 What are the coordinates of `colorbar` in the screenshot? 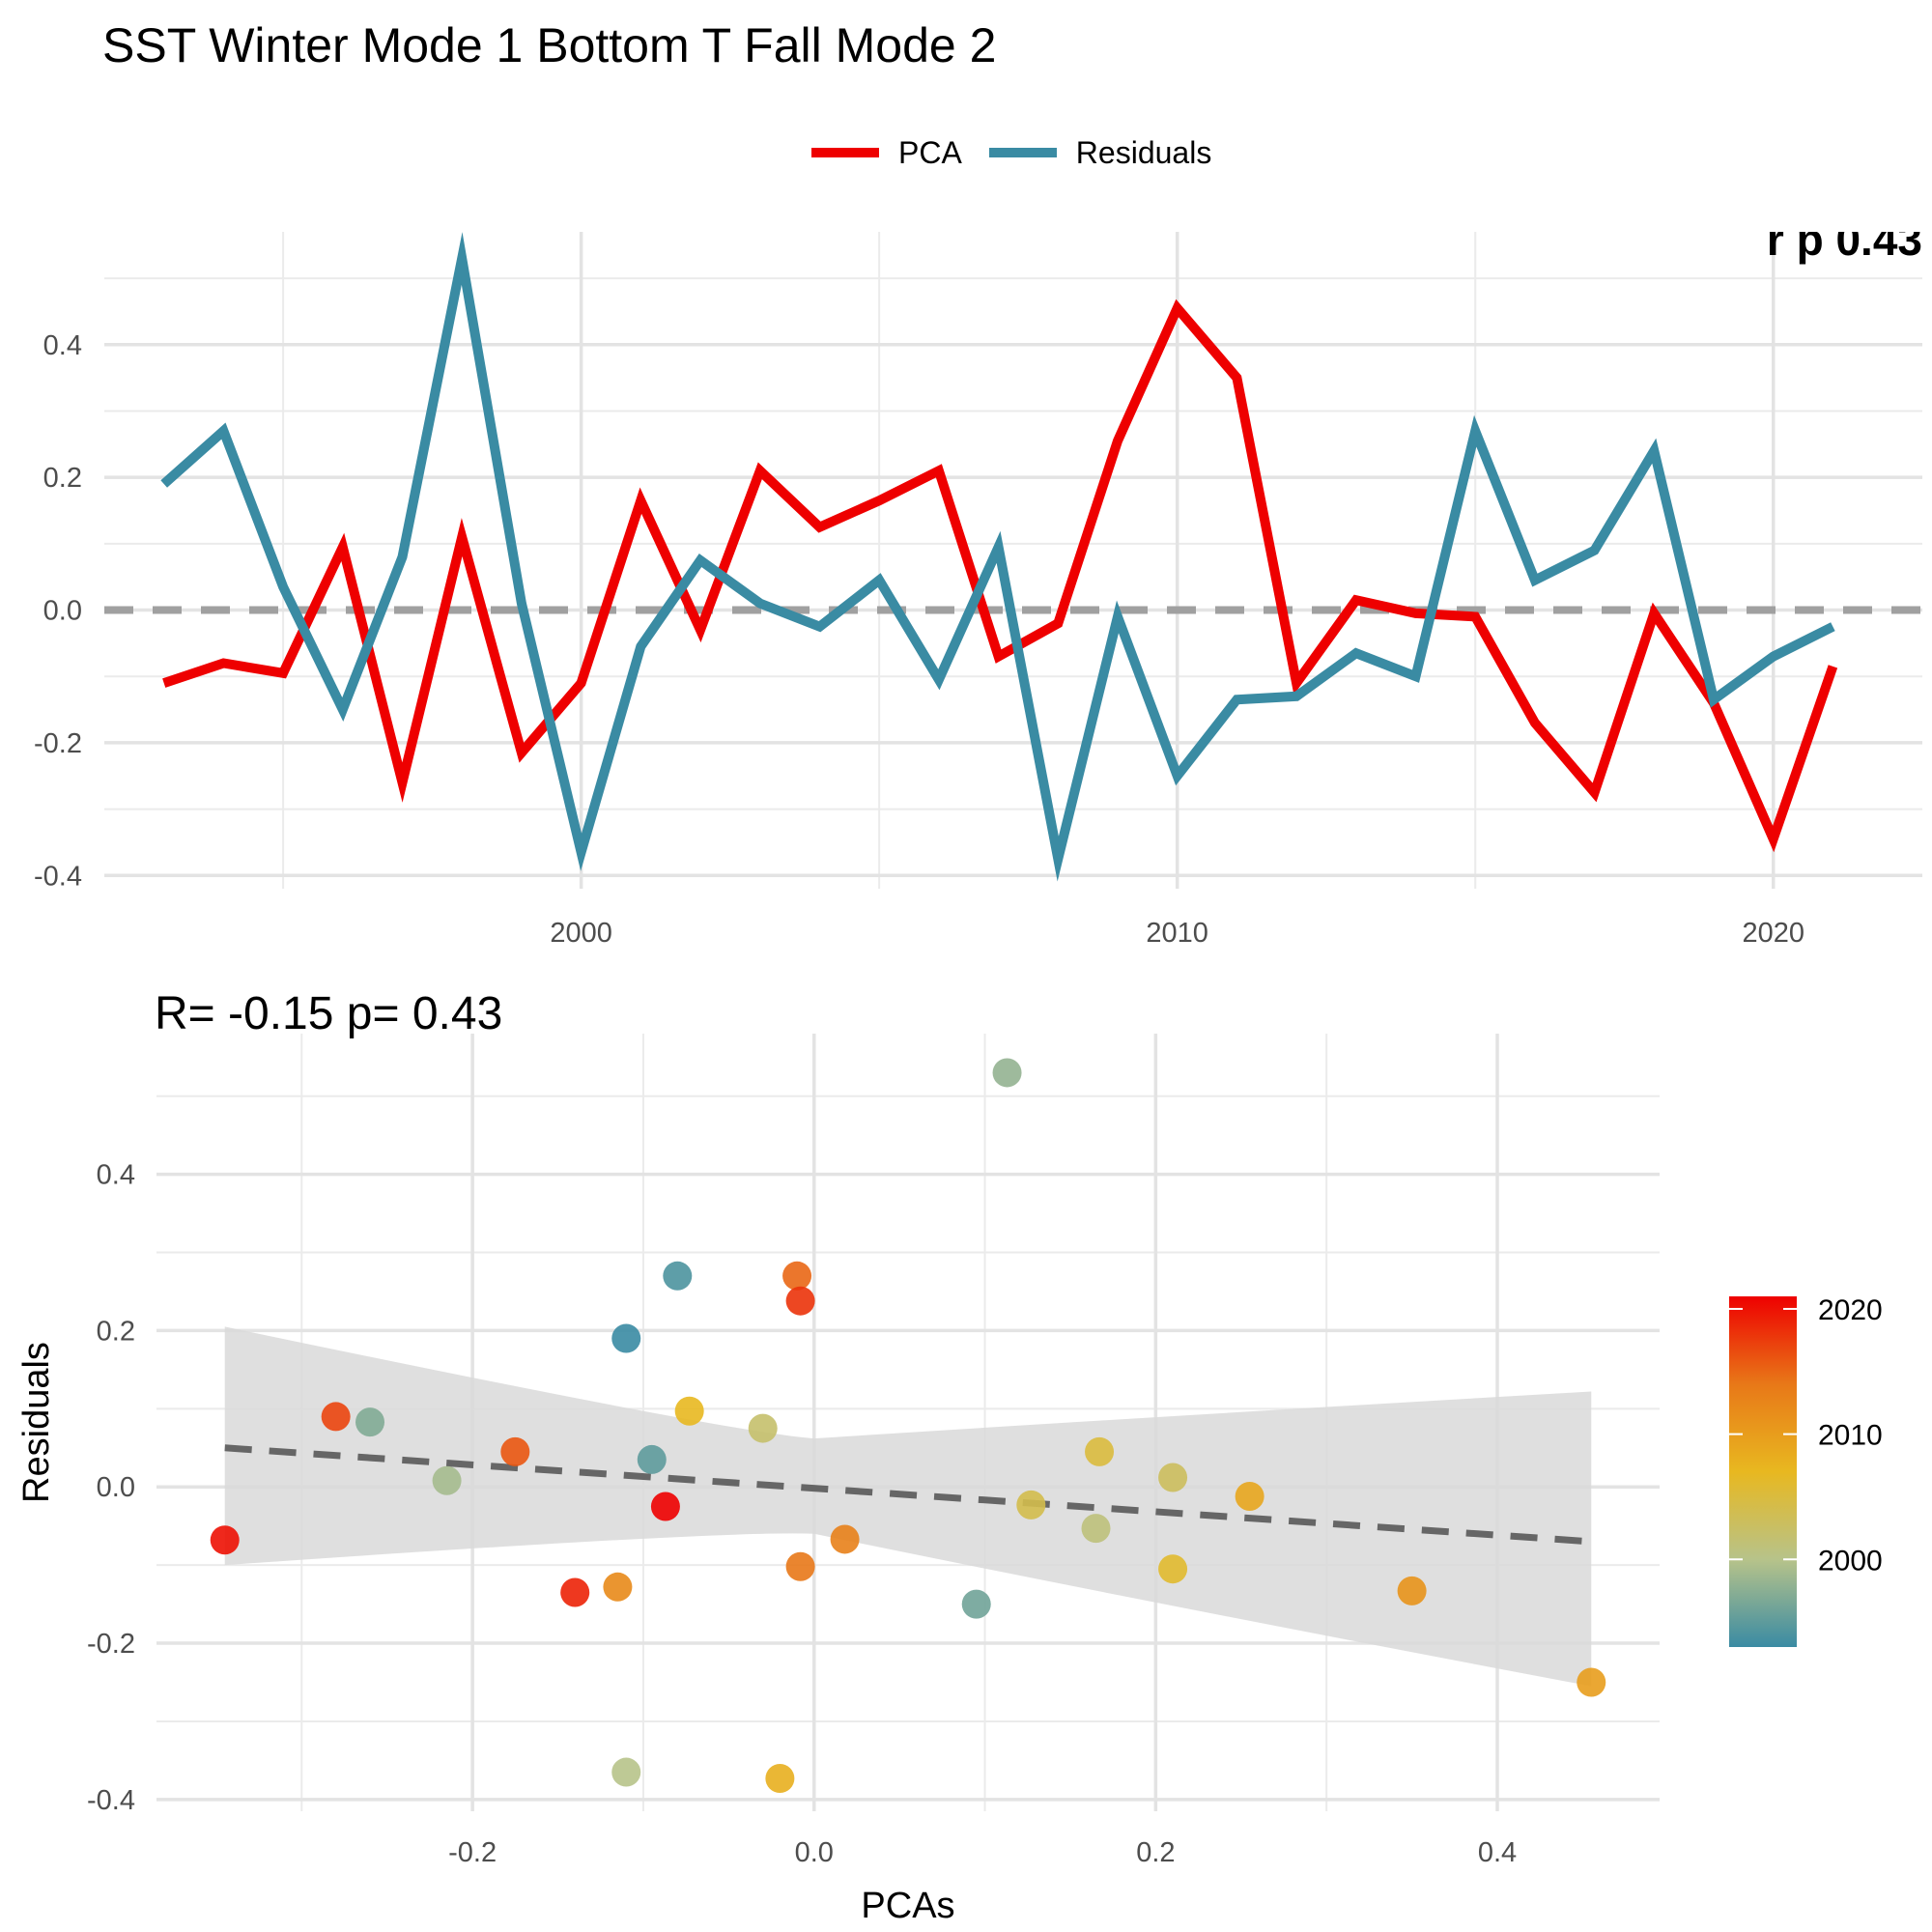 It's located at (1763, 1471).